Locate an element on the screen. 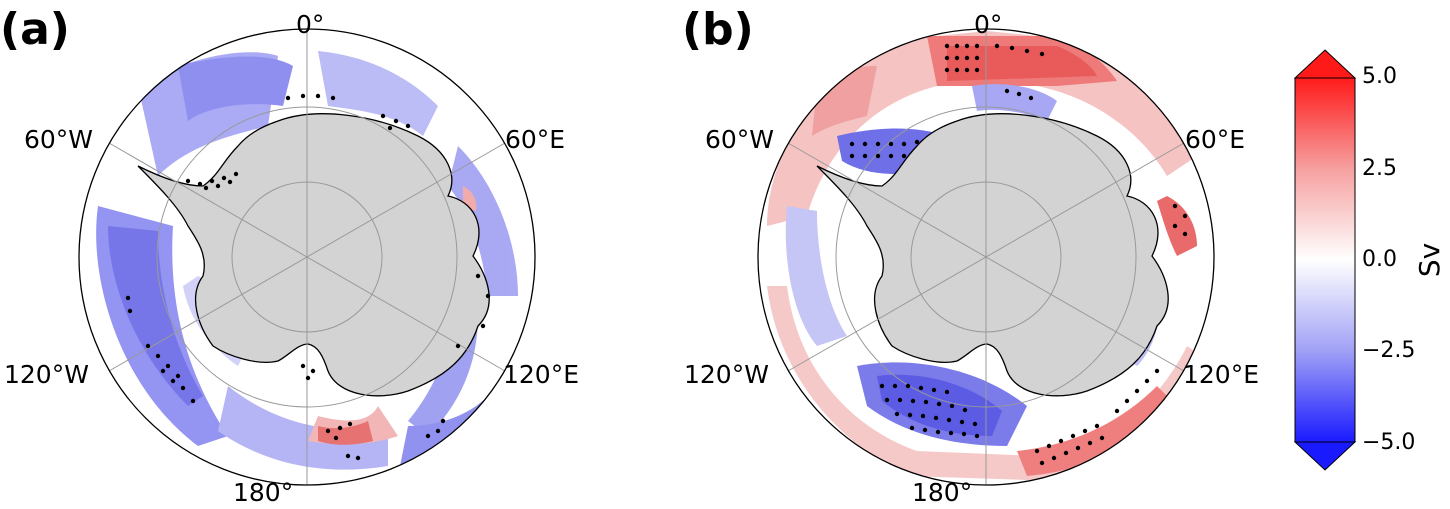 This screenshot has width=1450, height=509. panel-b-lon-0: 0° is located at coordinates (988, 24).